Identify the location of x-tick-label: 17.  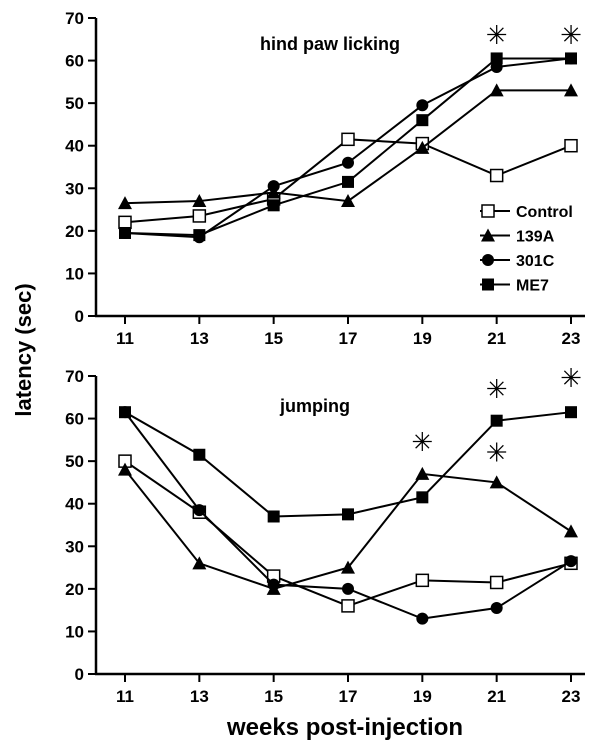
(348, 696).